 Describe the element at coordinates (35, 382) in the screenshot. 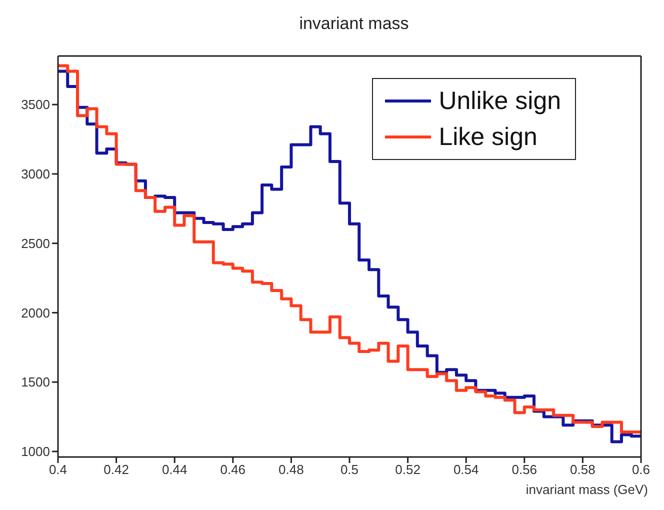

I see `y-tick-label: 1500` at that location.